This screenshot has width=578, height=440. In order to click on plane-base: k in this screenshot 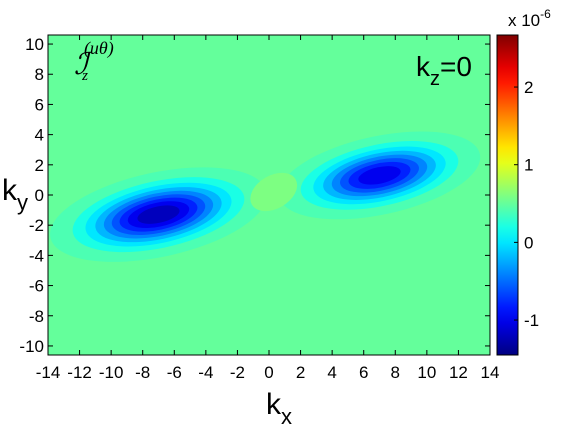, I will do `click(423, 66)`.